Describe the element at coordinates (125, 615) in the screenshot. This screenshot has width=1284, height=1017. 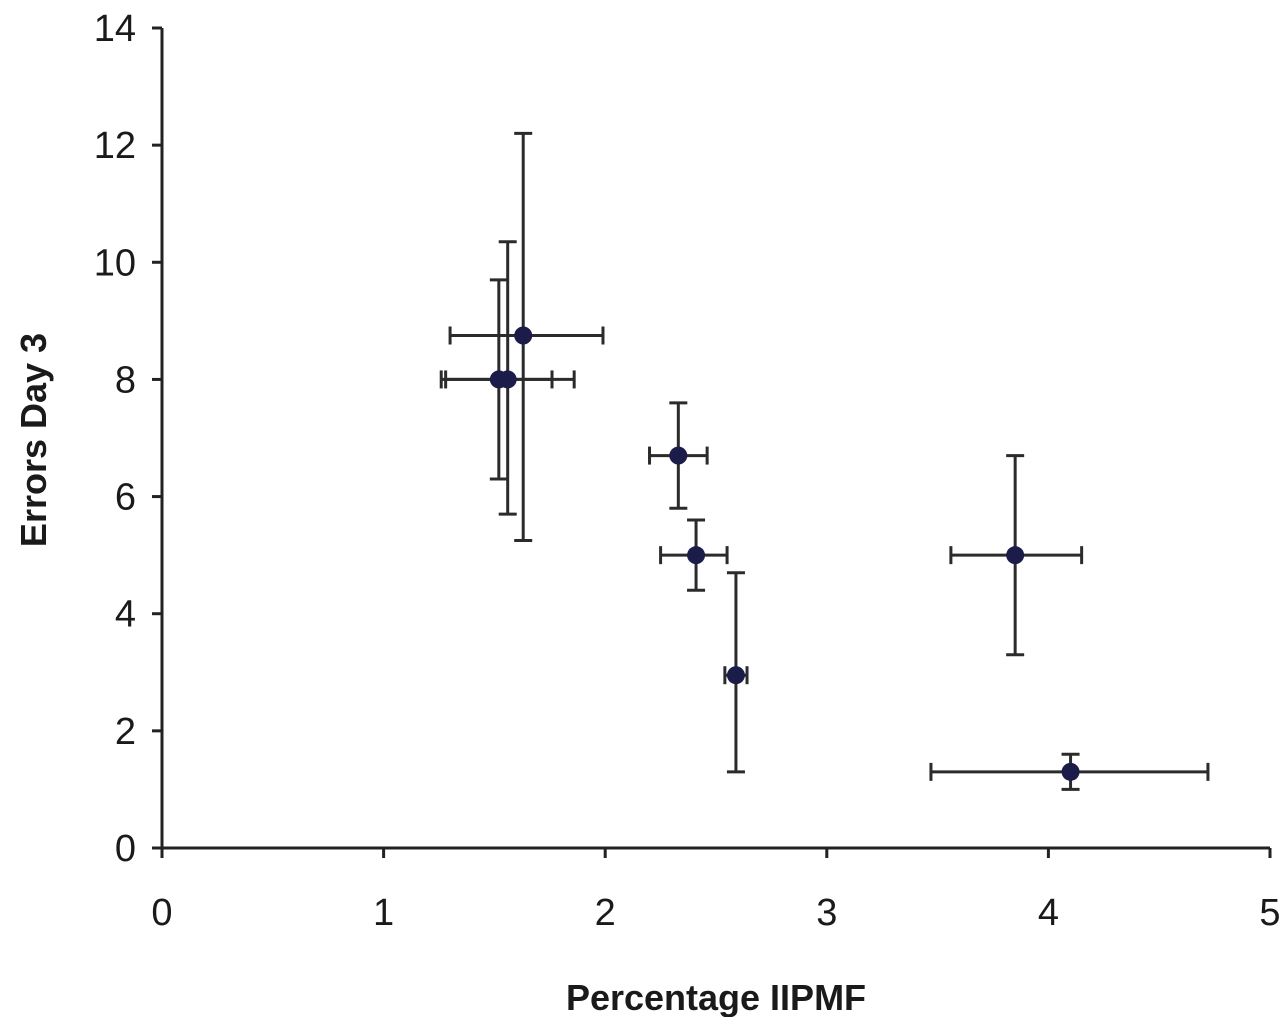
I see `y-tick-label: 4` at that location.